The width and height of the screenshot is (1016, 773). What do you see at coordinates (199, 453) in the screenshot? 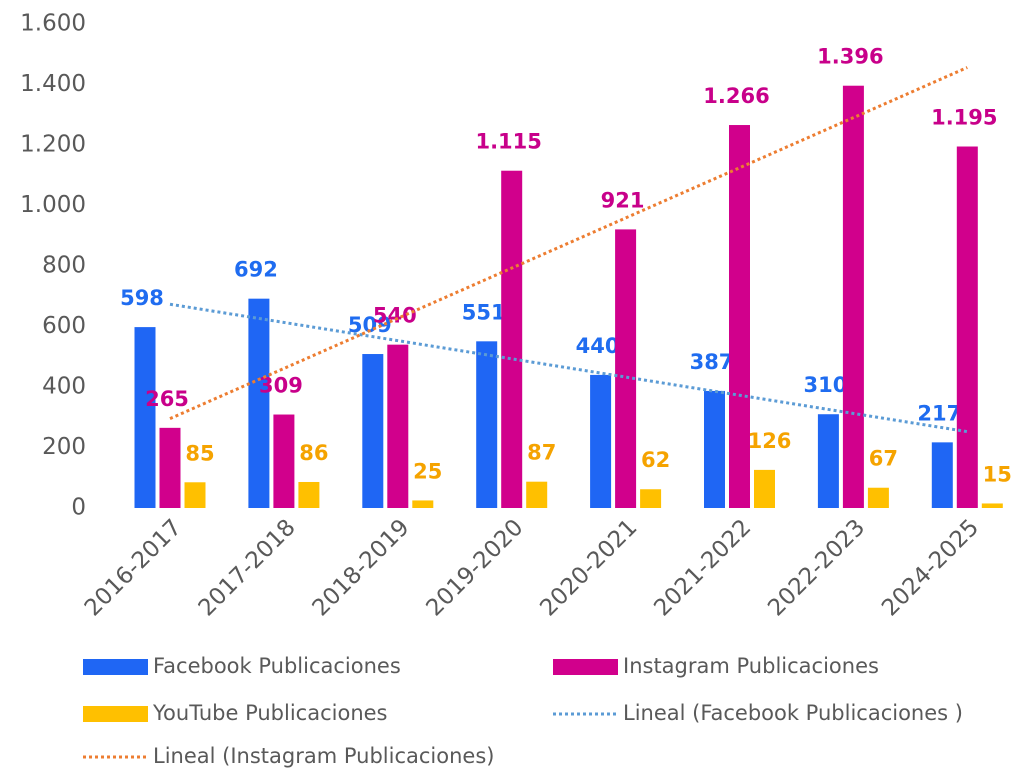
I see `data-label: 85` at bounding box center [199, 453].